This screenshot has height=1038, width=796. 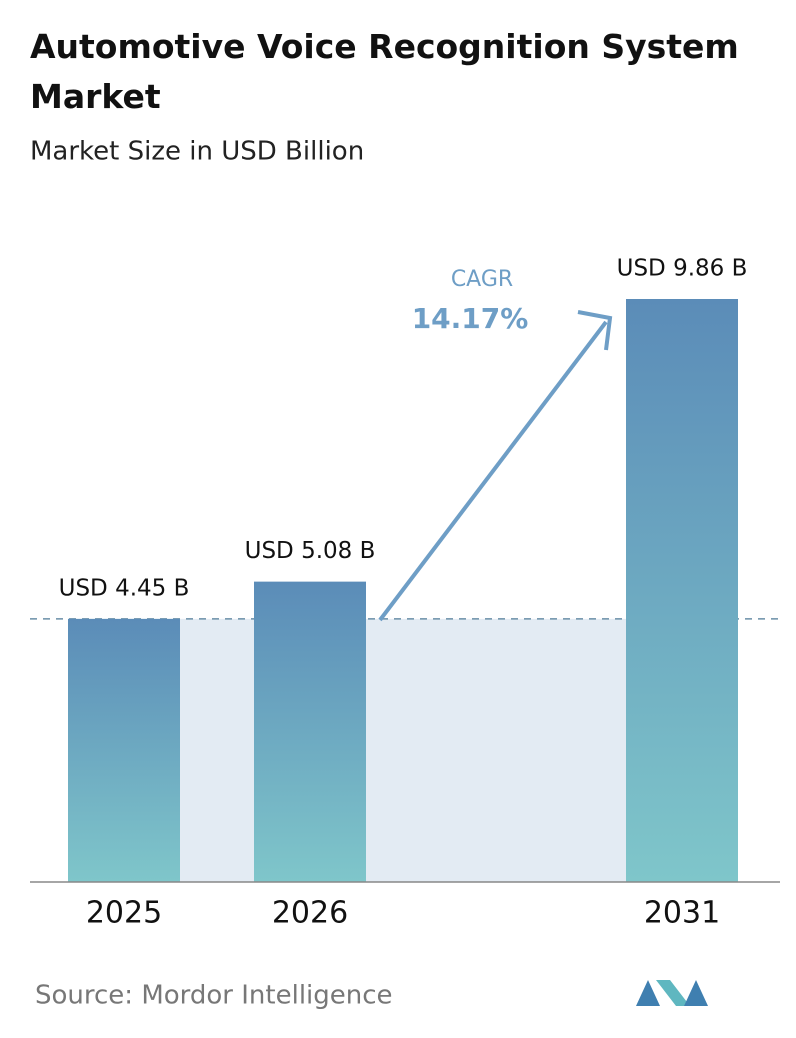 What do you see at coordinates (682, 913) in the screenshot?
I see `x-tick-label: 2031` at bounding box center [682, 913].